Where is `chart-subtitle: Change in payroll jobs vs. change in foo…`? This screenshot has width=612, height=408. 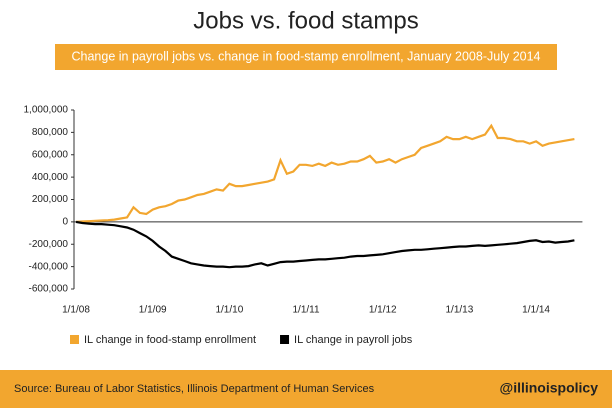
chart-subtitle: Change in payroll jobs vs. change in foo… is located at coordinates (305, 56).